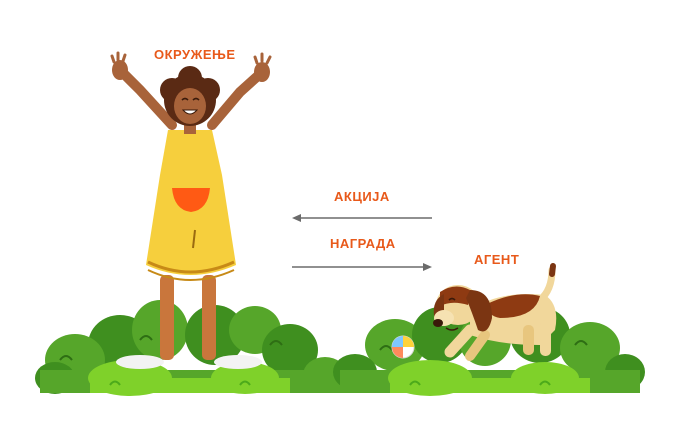 The width and height of the screenshot is (681, 431). Describe the element at coordinates (362, 196) in the screenshot. I see `action-label: АКЦИЈА` at that location.